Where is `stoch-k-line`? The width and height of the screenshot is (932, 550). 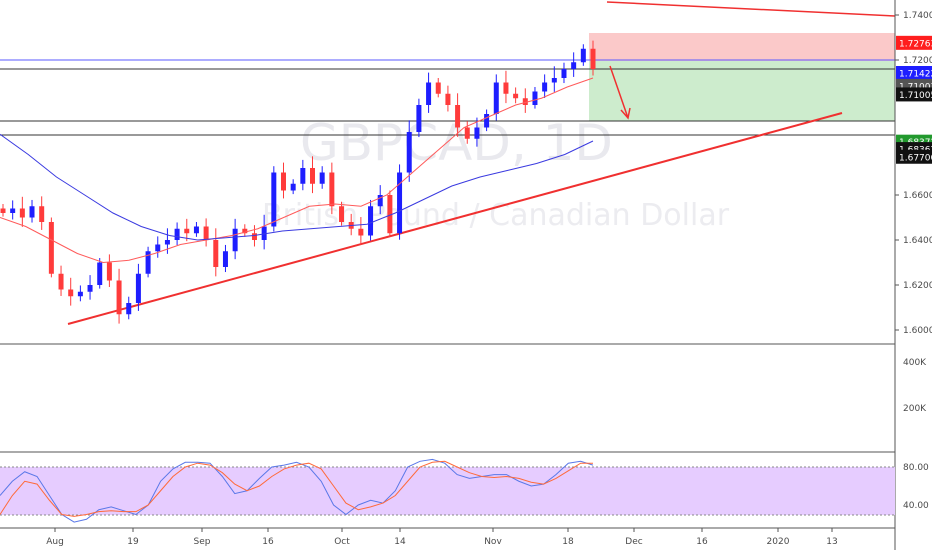
stoch-k-line is located at coordinates (297, 490).